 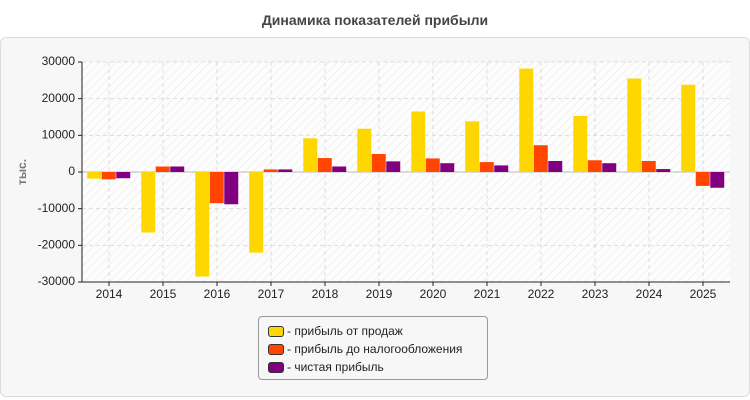 I want to click on y-tick-label: 30000, so click(x=59, y=61).